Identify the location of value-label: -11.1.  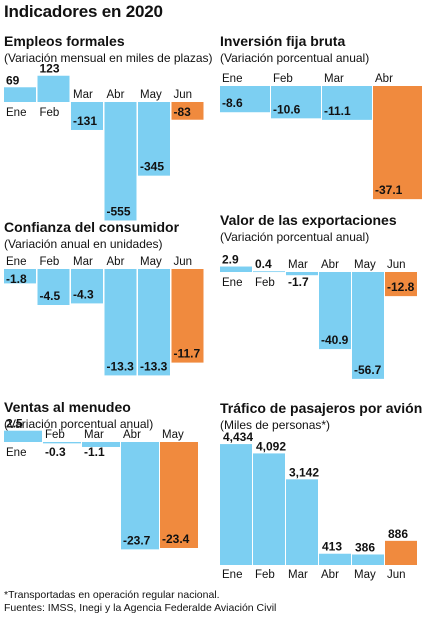
(337, 111).